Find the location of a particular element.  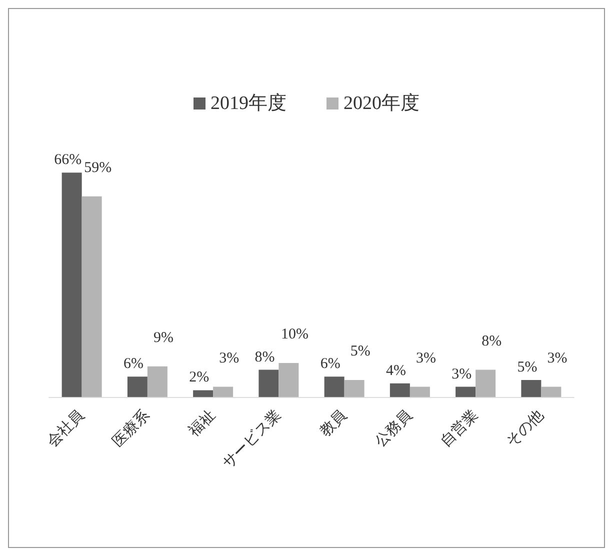

x-tick-label: サービス業 is located at coordinates (251, 439).